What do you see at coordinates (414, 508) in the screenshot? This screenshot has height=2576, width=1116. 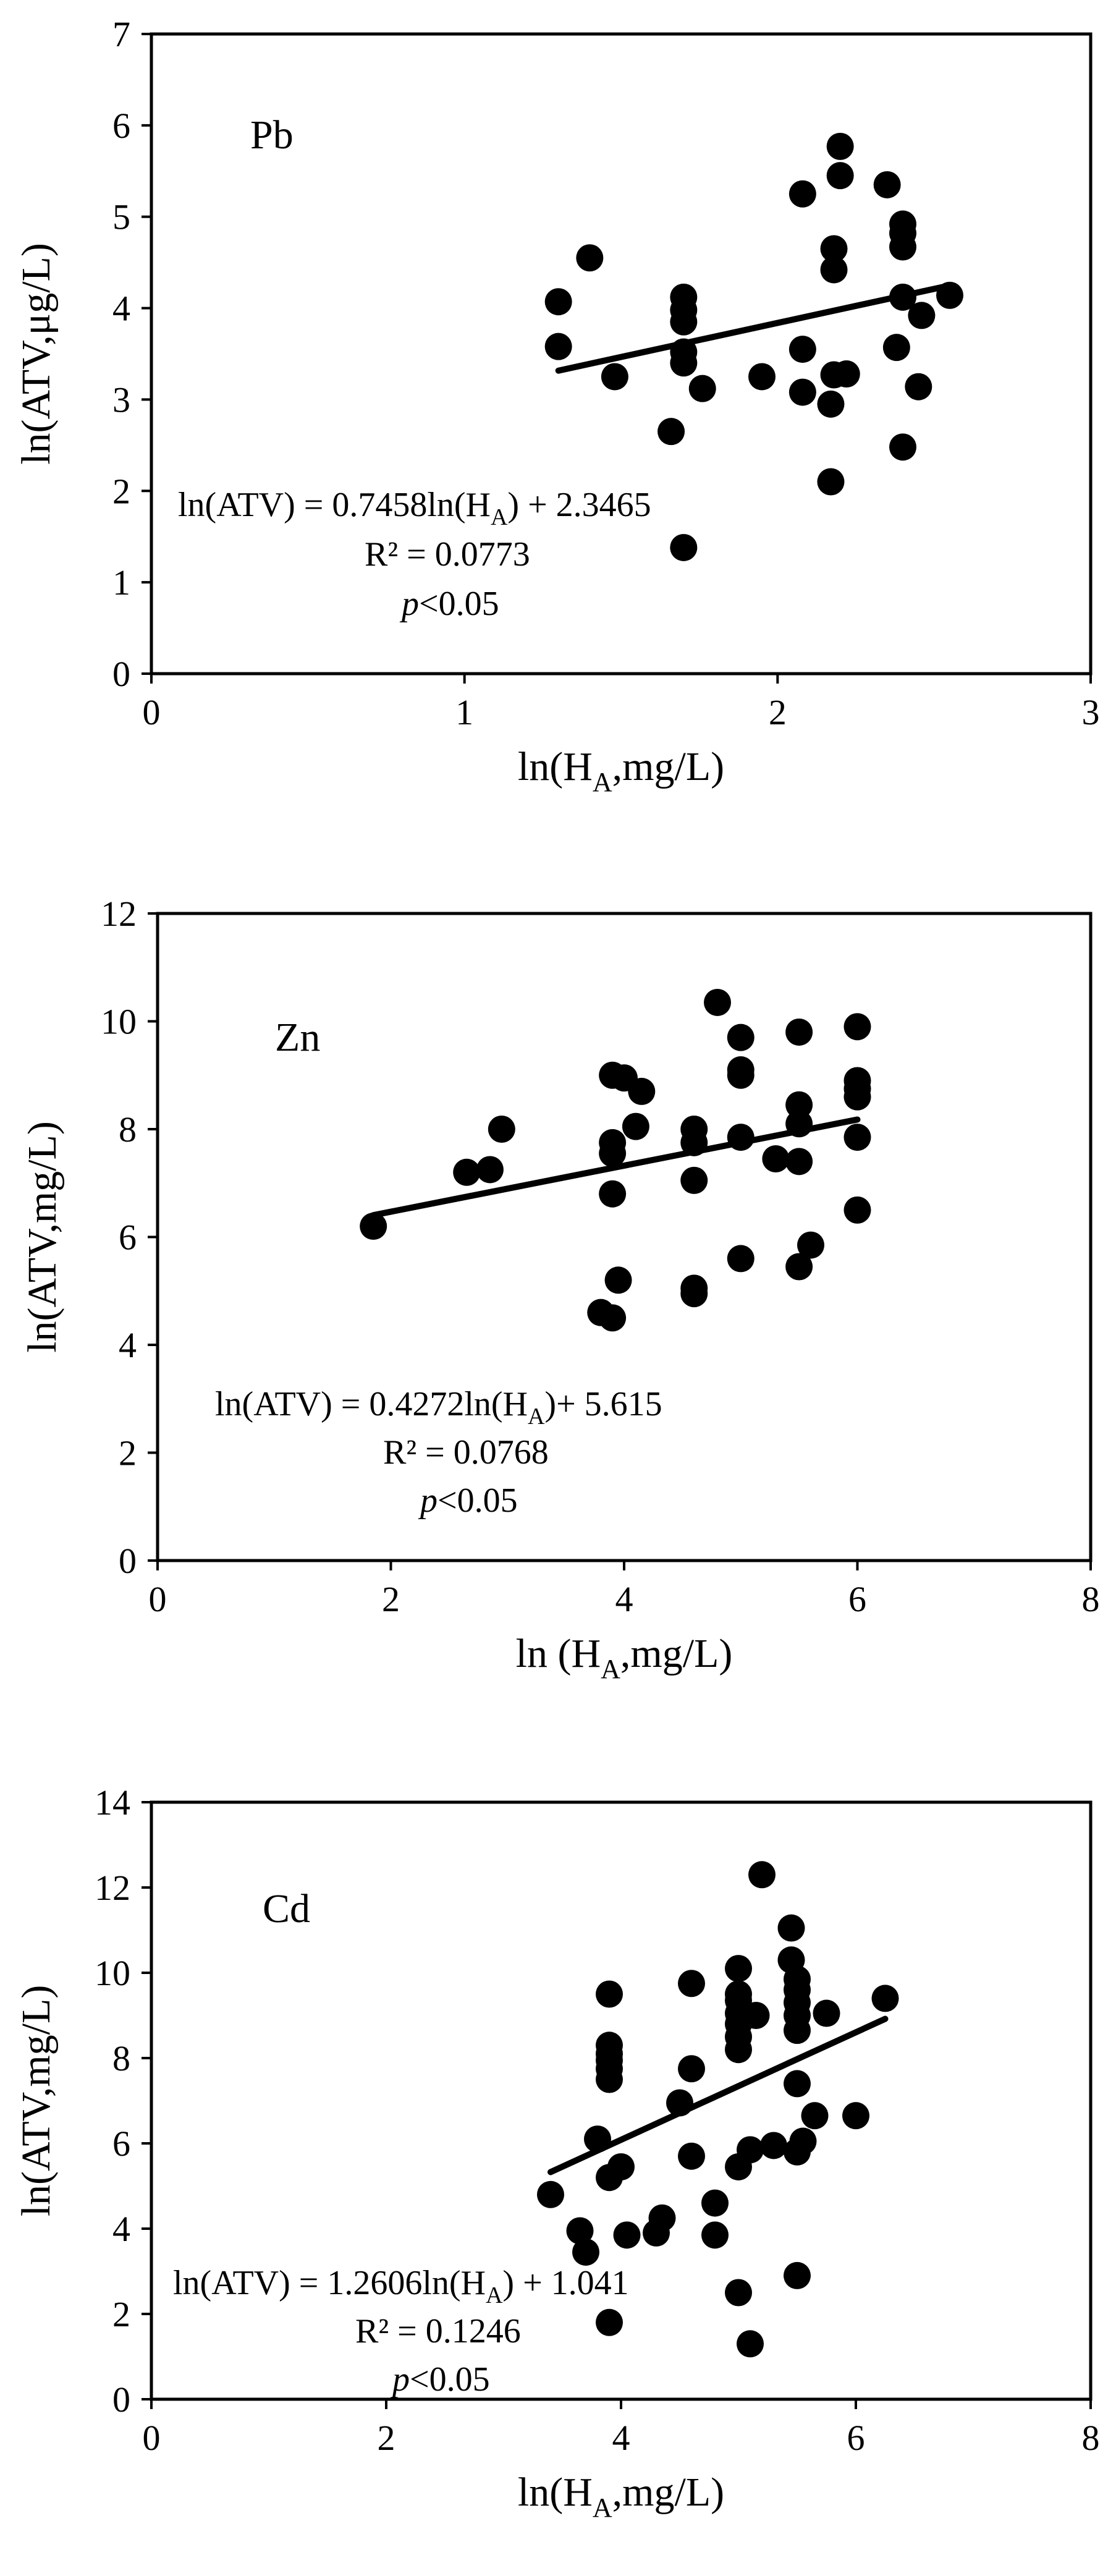 I see `regression-equation: ln(ATV) = 0.7458ln(HA) + 2.3465` at bounding box center [414, 508].